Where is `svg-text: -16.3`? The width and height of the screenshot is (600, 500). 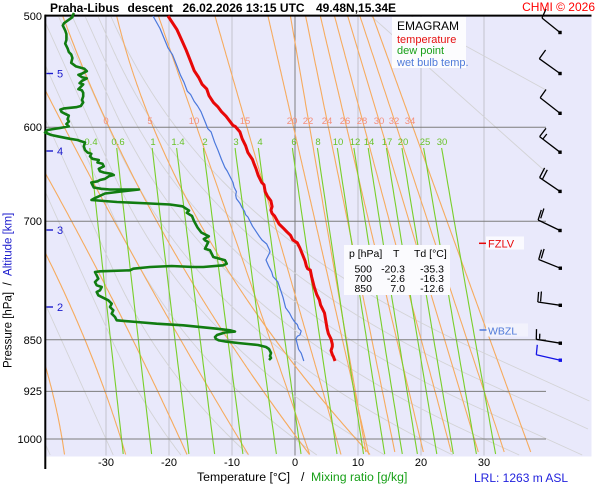 svg-text: -16.3 is located at coordinates (432, 279).